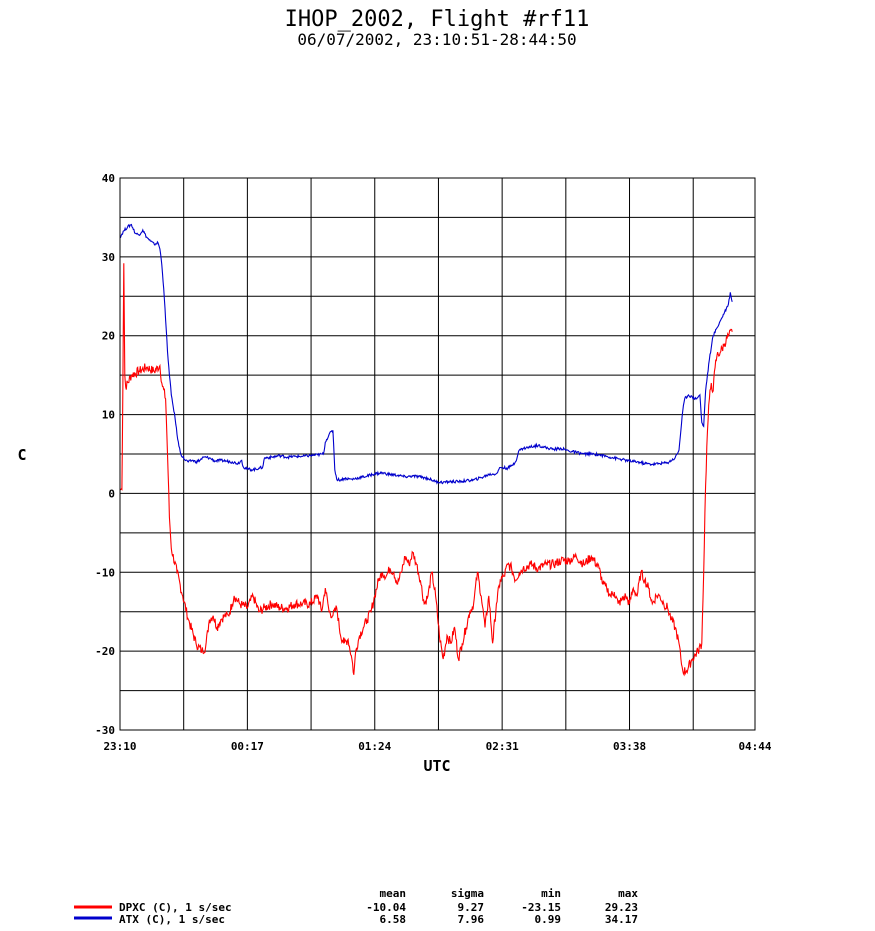 This screenshot has width=875, height=931. What do you see at coordinates (108, 415) in the screenshot?
I see `y-tick-label: 10` at bounding box center [108, 415].